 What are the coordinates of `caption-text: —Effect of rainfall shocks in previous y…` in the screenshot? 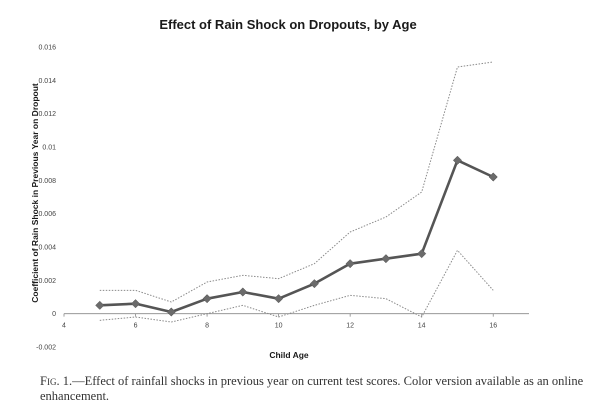 It's located at (312, 388).